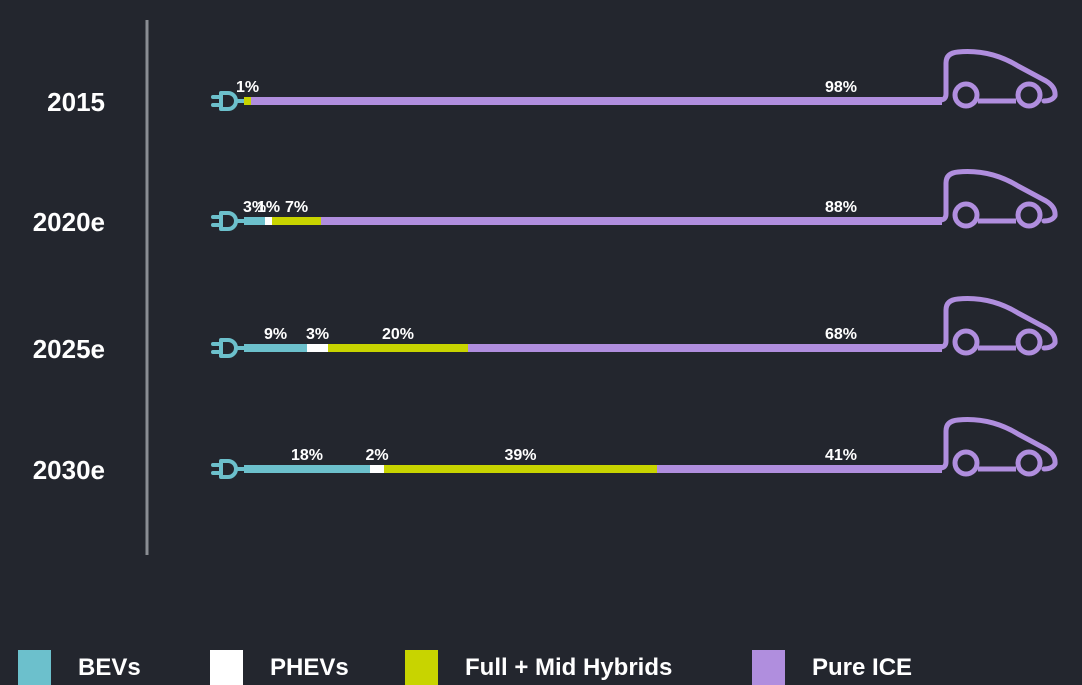 The height and width of the screenshot is (685, 1082). I want to click on data-label-phevs: 1%, so click(268, 207).